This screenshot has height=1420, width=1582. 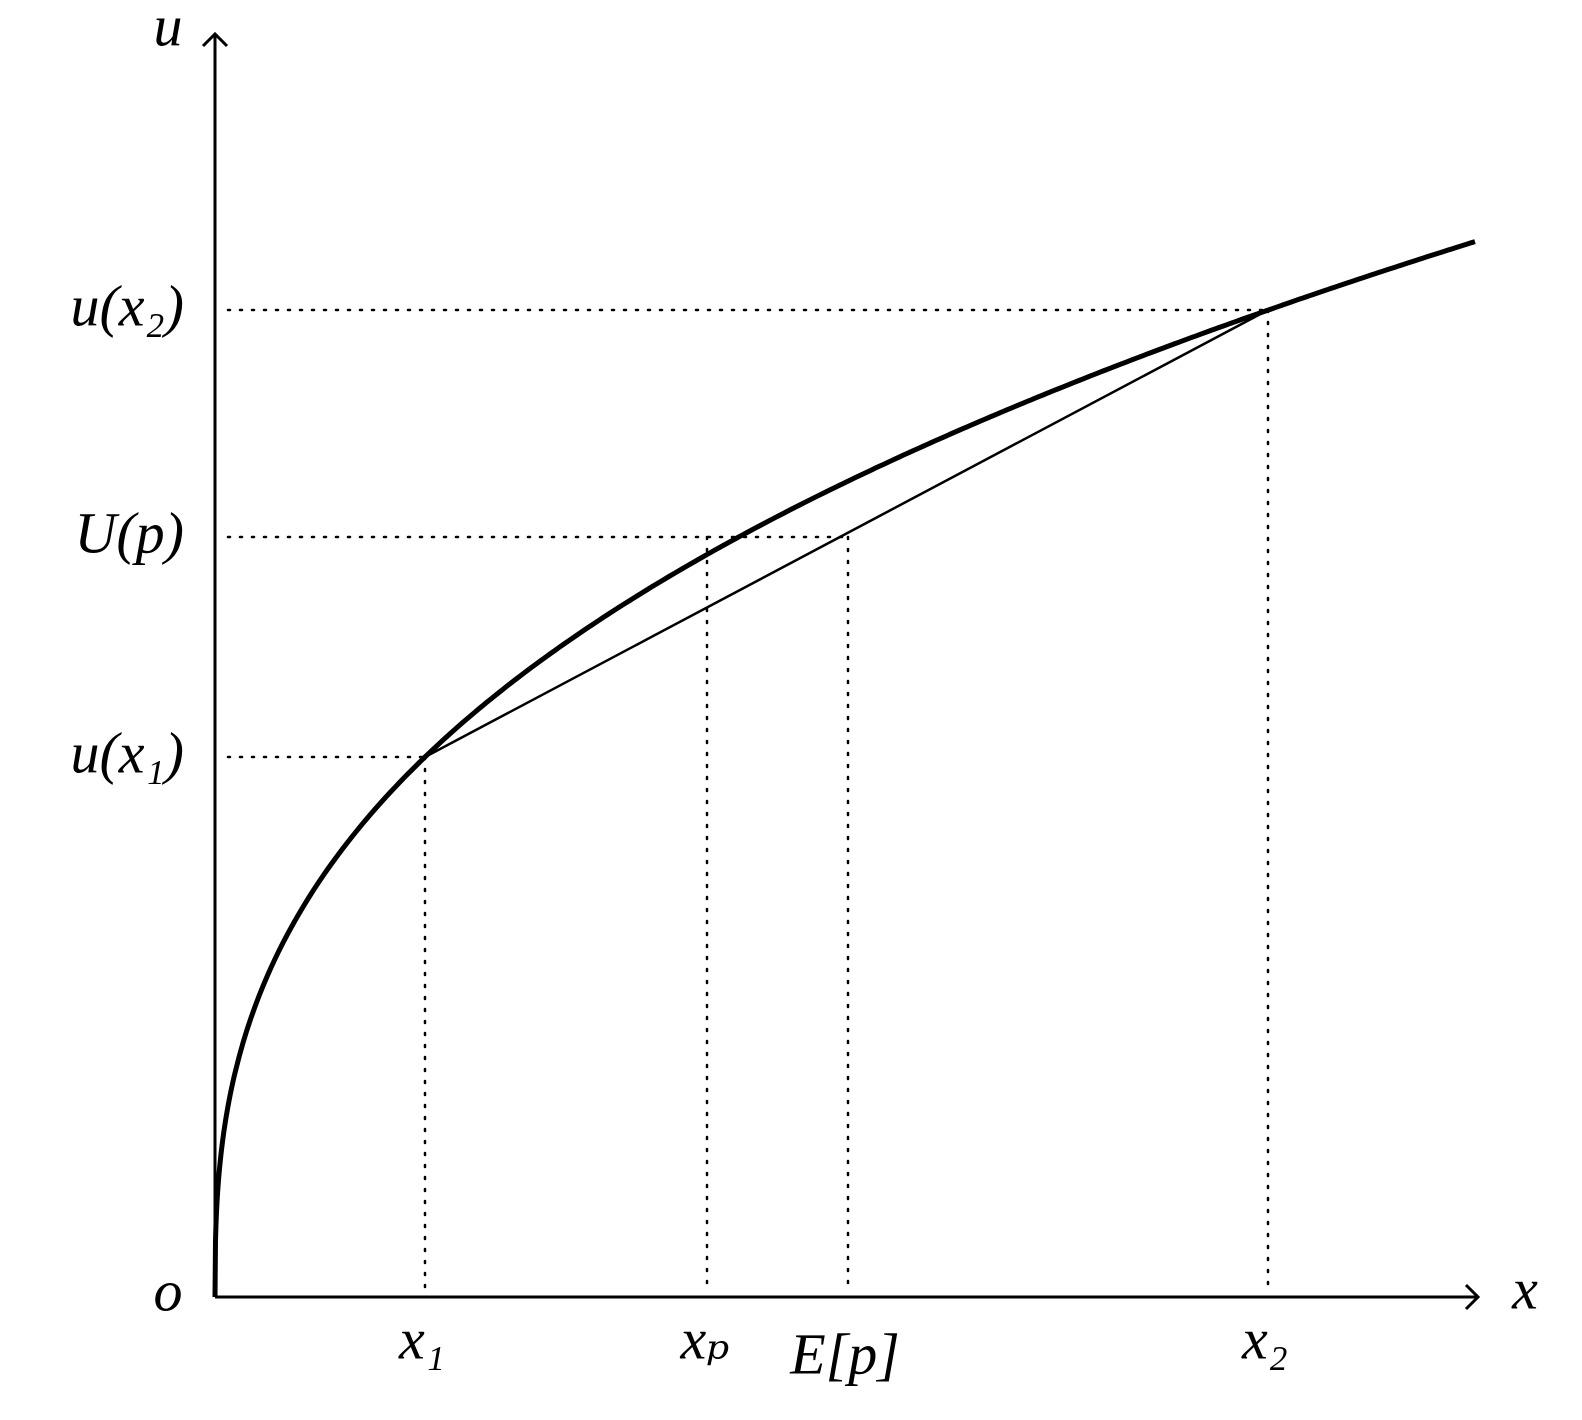 I want to click on x-axis-label: x, so click(x=1524, y=1288).